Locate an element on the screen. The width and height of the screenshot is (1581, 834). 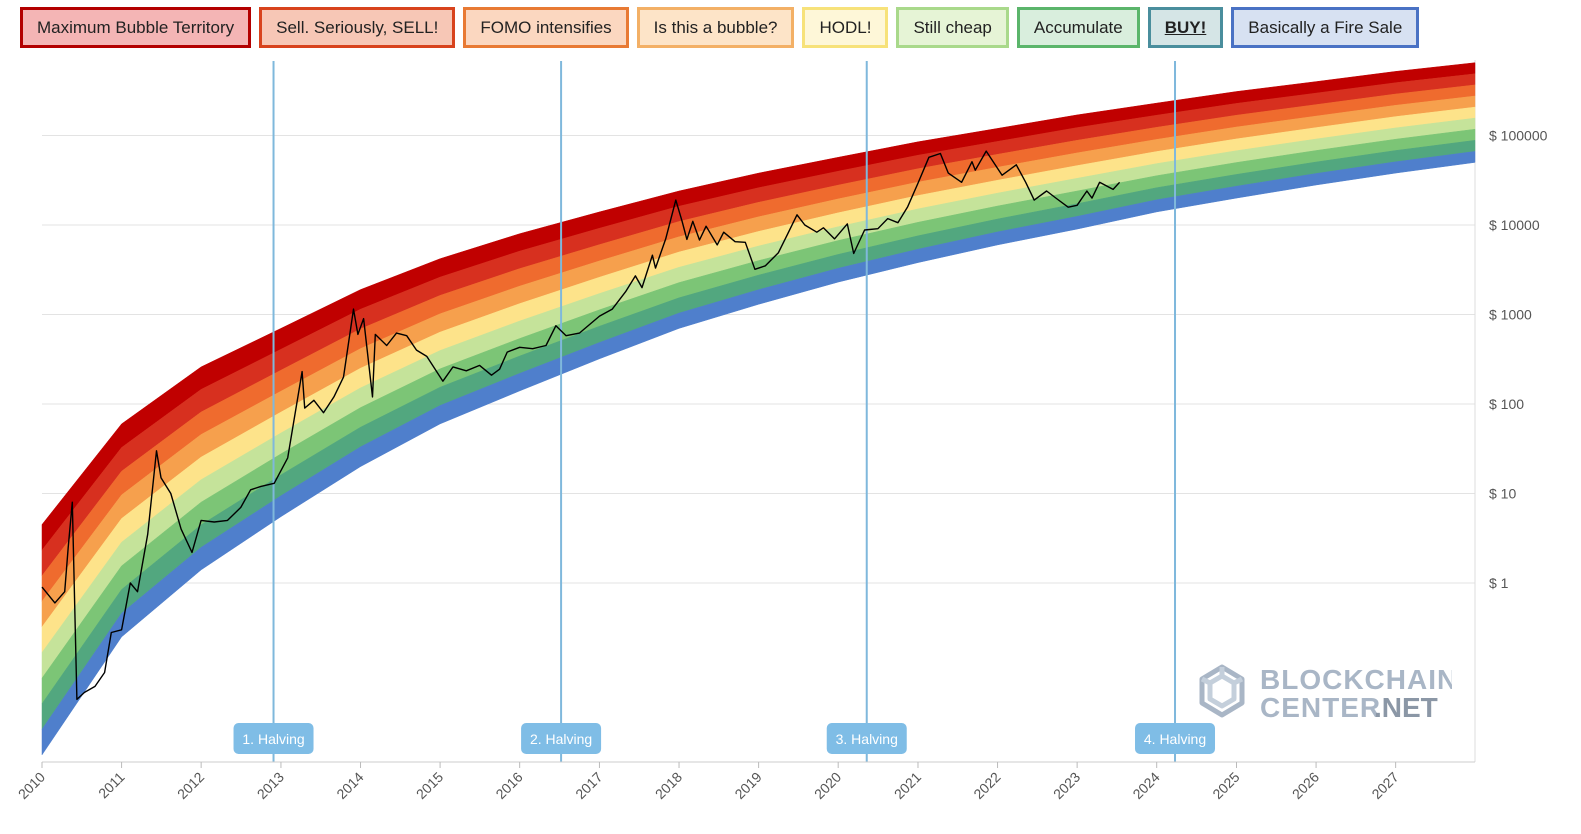
x-tick-label-10: 2020 is located at coordinates (827, 785).